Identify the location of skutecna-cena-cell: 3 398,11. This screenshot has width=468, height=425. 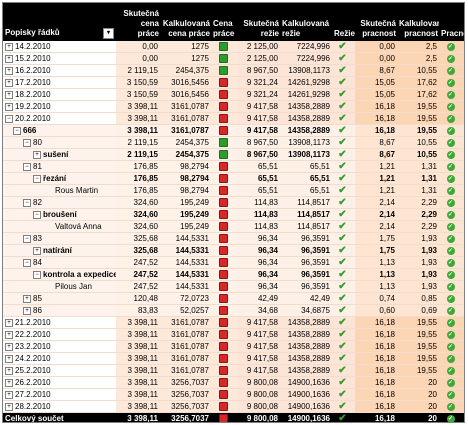
(138, 370).